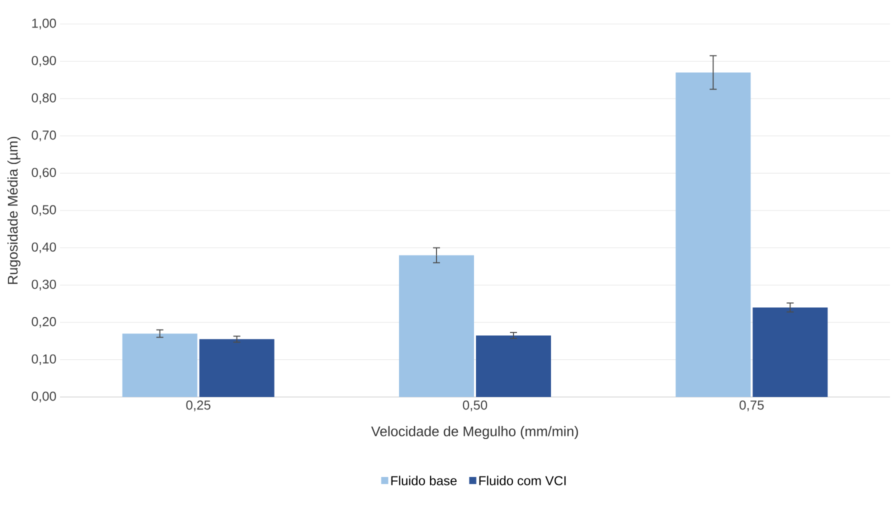 The width and height of the screenshot is (891, 523). What do you see at coordinates (13, 210) in the screenshot?
I see `y-axis-title: Rugosidade Média (µm)` at bounding box center [13, 210].